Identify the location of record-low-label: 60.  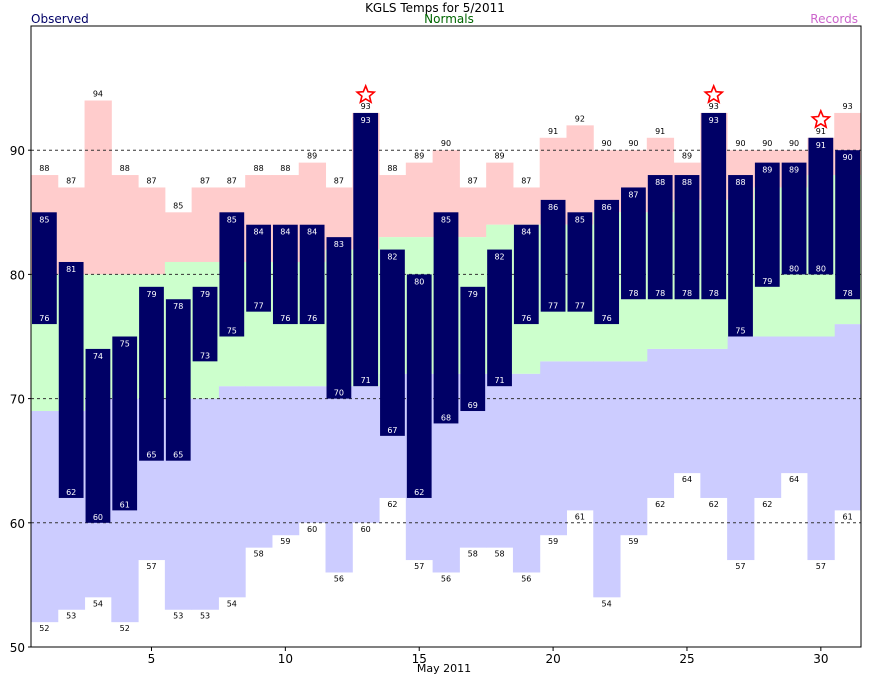
(312, 529).